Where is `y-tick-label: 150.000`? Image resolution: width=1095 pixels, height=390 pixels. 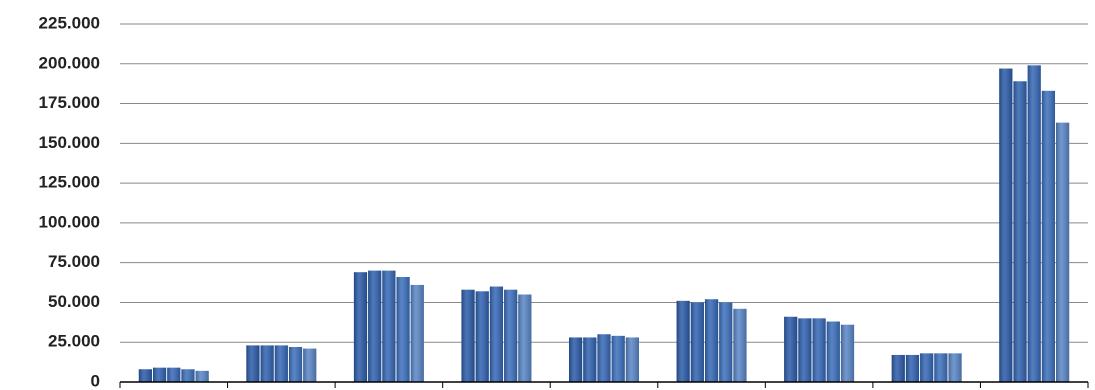
y-tick-label: 150.000 is located at coordinates (69, 142).